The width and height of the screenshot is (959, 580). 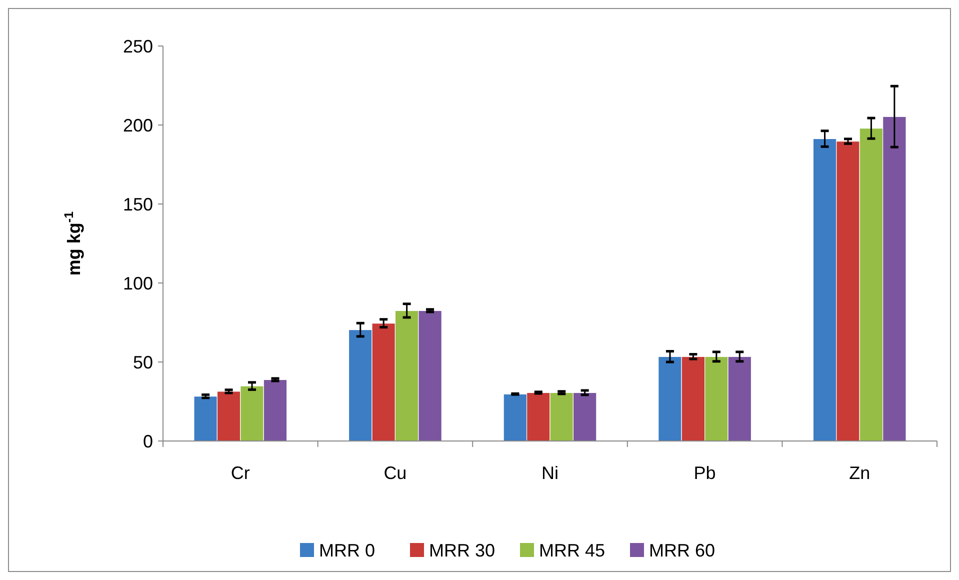 What do you see at coordinates (137, 125) in the screenshot?
I see `y-tick-label: 200` at bounding box center [137, 125].